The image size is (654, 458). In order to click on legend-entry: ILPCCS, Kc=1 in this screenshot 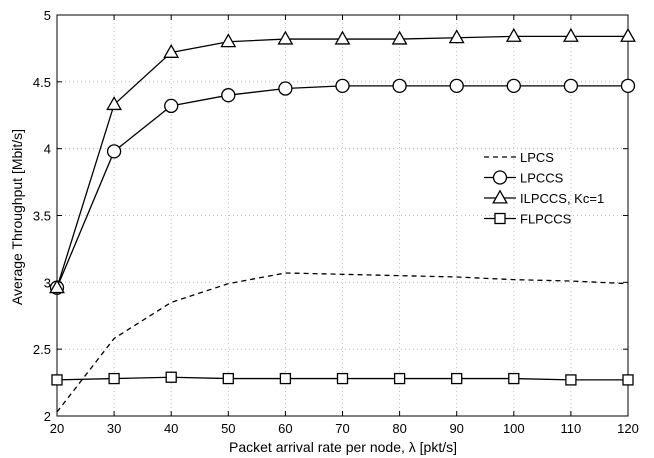, I will do `click(544, 197)`.